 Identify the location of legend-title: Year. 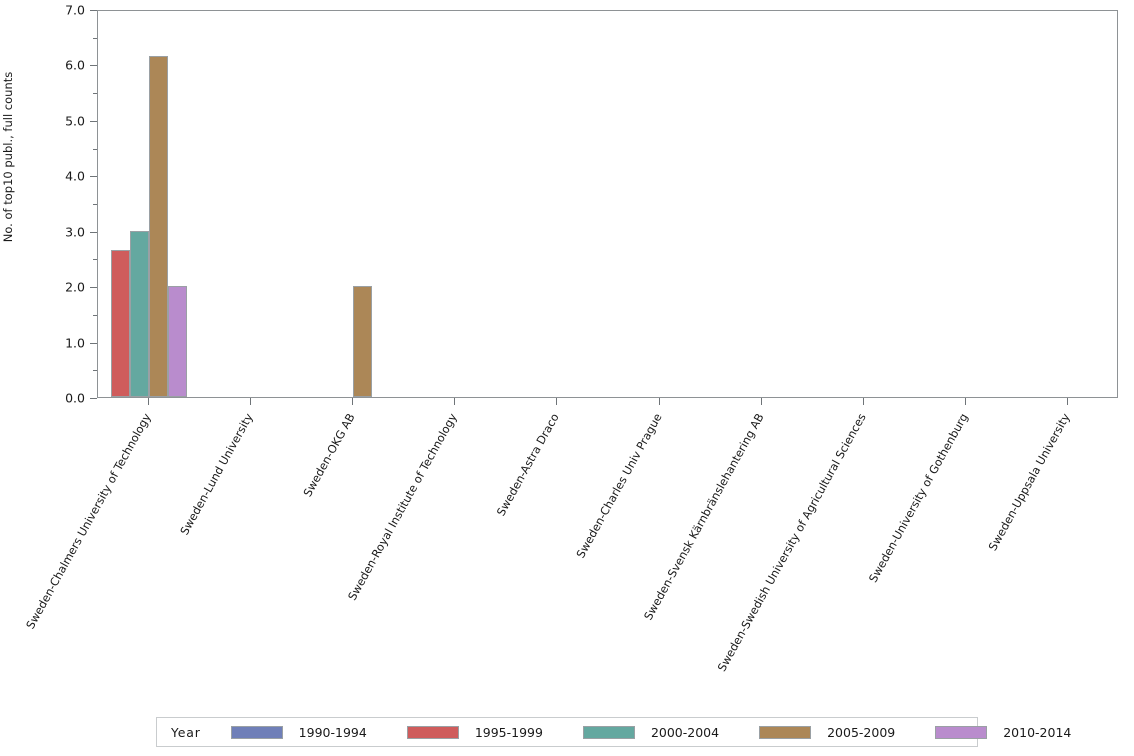
(186, 732).